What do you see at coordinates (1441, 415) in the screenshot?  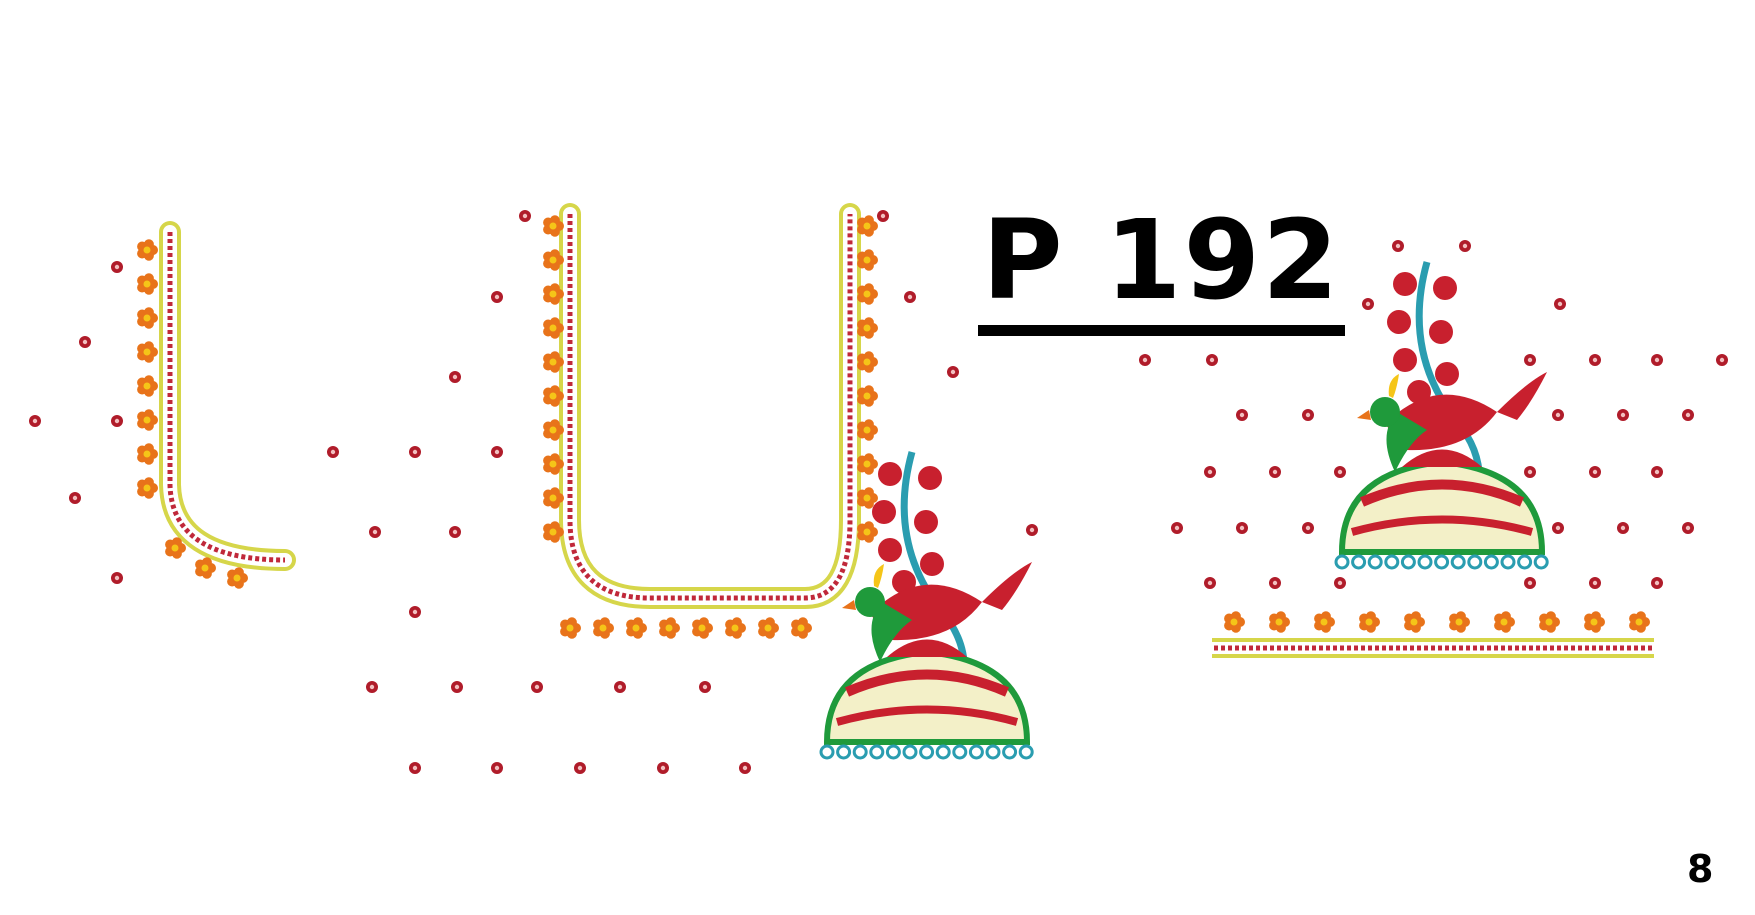 I see `right-parrot-jhumka-motif` at bounding box center [1441, 415].